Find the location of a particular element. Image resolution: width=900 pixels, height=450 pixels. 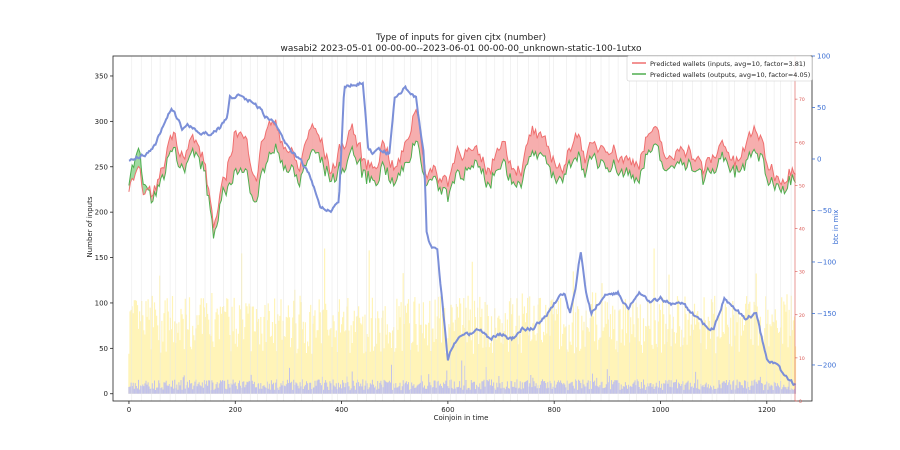

y3-tick-label: 30 is located at coordinates (802, 273).